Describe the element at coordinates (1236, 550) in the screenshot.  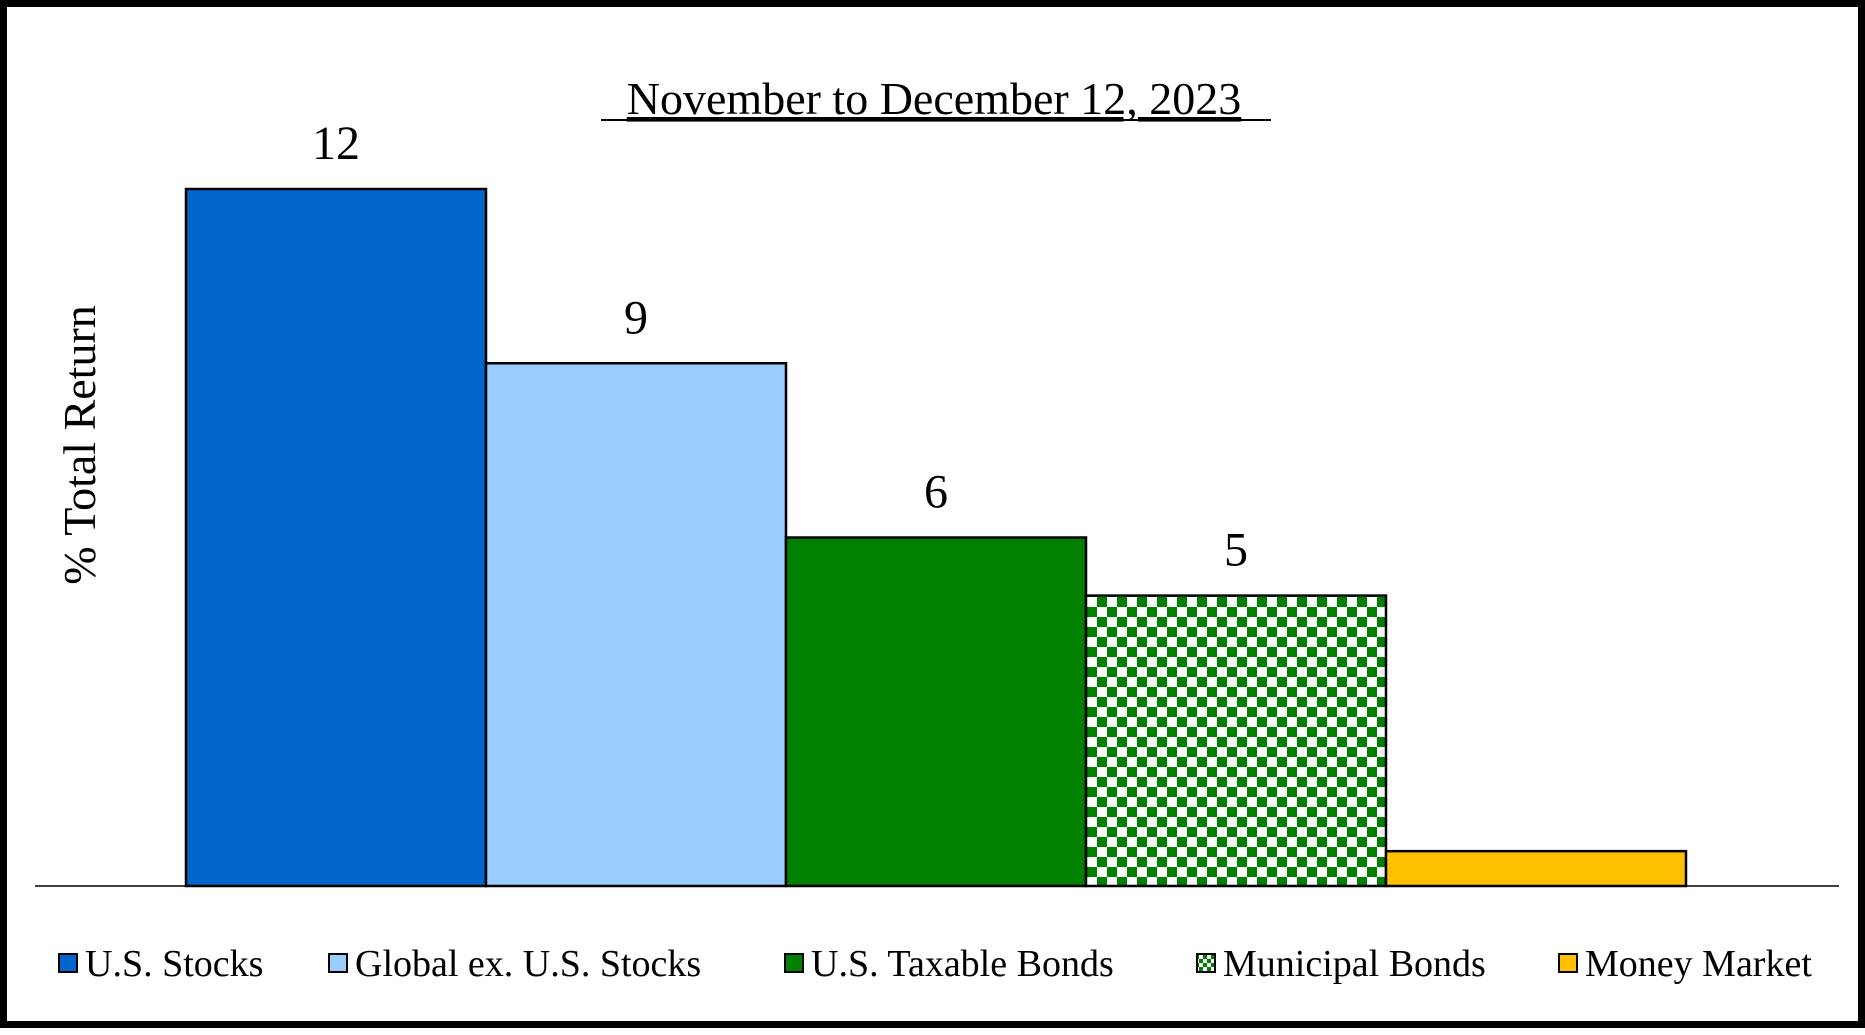
I see `data-label-municipal-bonds: 5` at that location.